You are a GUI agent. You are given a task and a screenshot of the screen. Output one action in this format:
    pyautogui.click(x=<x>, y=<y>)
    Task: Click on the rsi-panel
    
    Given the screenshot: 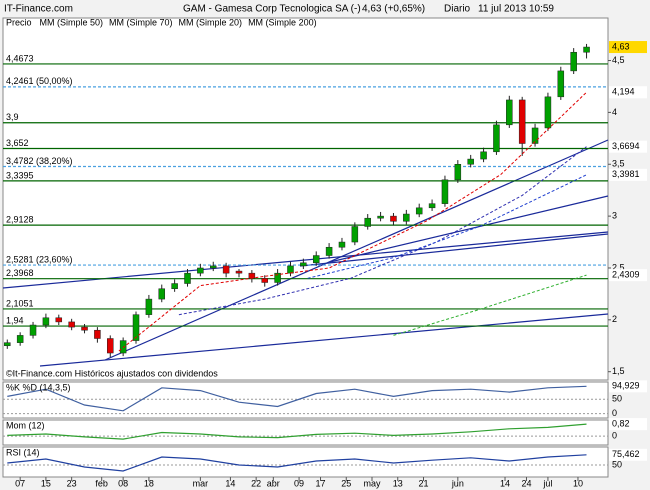 What is the action you would take?
    pyautogui.click(x=305, y=462)
    